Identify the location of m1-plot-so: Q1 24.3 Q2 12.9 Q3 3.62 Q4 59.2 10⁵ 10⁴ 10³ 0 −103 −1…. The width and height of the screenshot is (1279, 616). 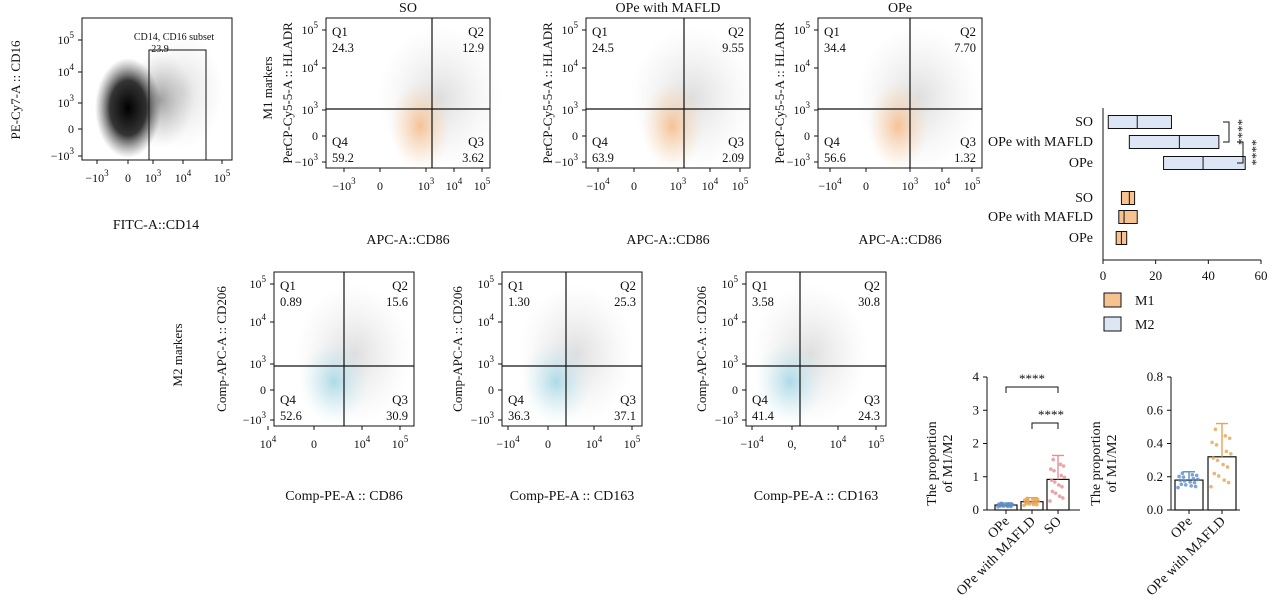
(391, 124).